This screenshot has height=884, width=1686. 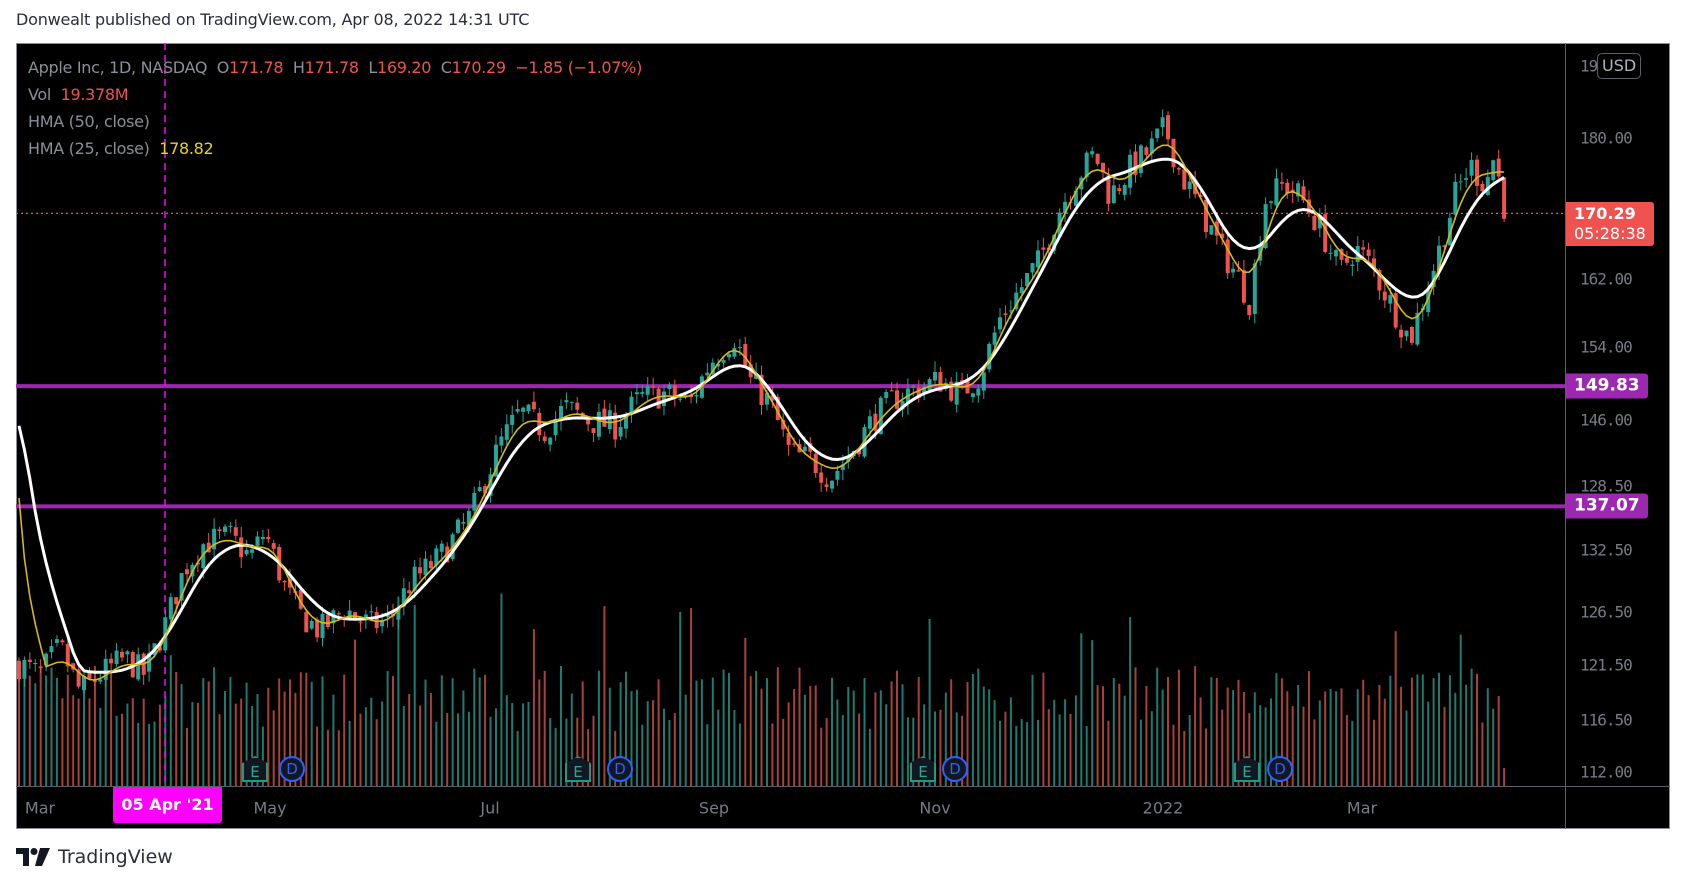 I want to click on price-tick-clipped: 19, so click(x=1589, y=66).